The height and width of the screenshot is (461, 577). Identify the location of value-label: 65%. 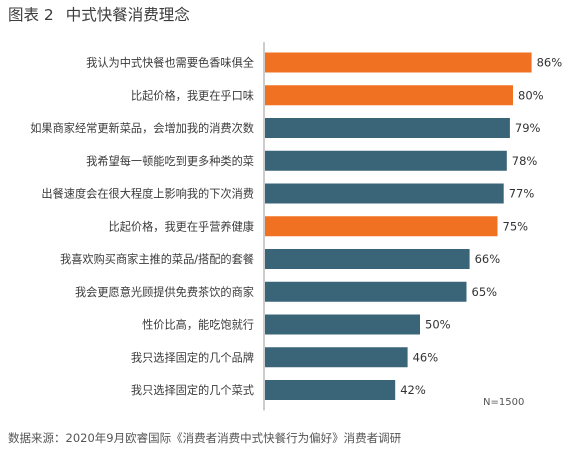
(485, 292).